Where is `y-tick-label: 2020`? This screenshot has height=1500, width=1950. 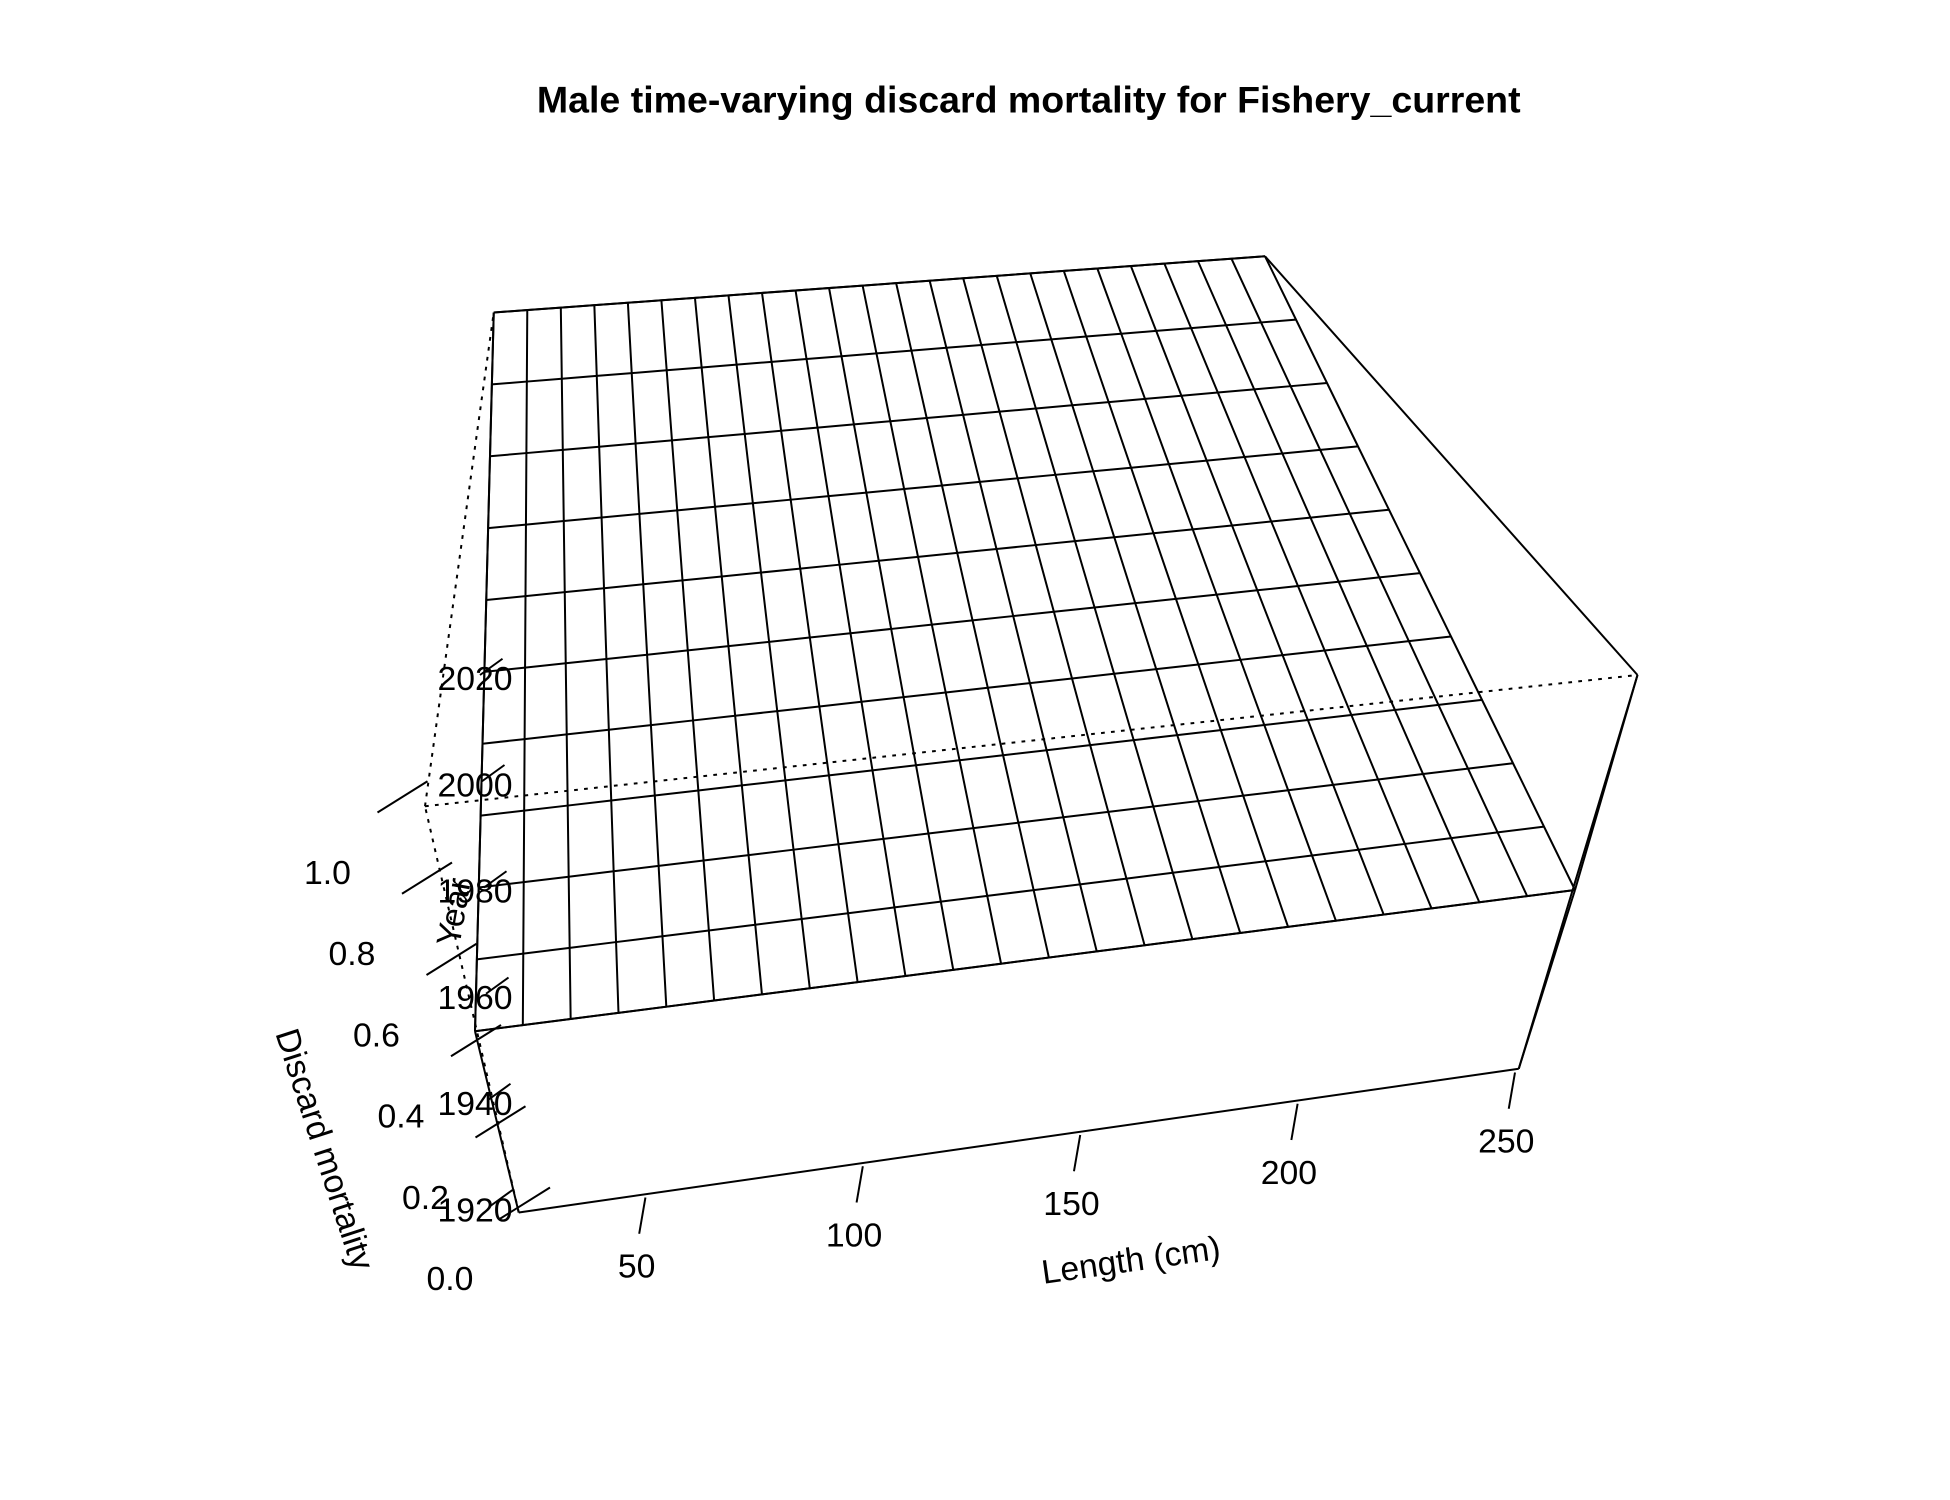 y-tick-label: 2020 is located at coordinates (474, 679).